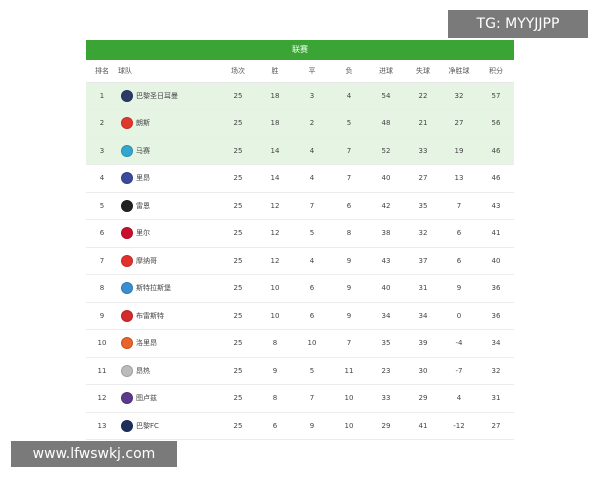 The width and height of the screenshot is (600, 480). I want to click on goals-for-cell: 40, so click(386, 178).